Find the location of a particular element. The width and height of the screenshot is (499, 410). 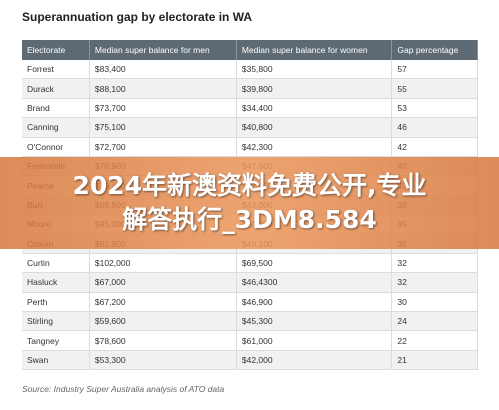

table-cell: $35,800 is located at coordinates (314, 70).